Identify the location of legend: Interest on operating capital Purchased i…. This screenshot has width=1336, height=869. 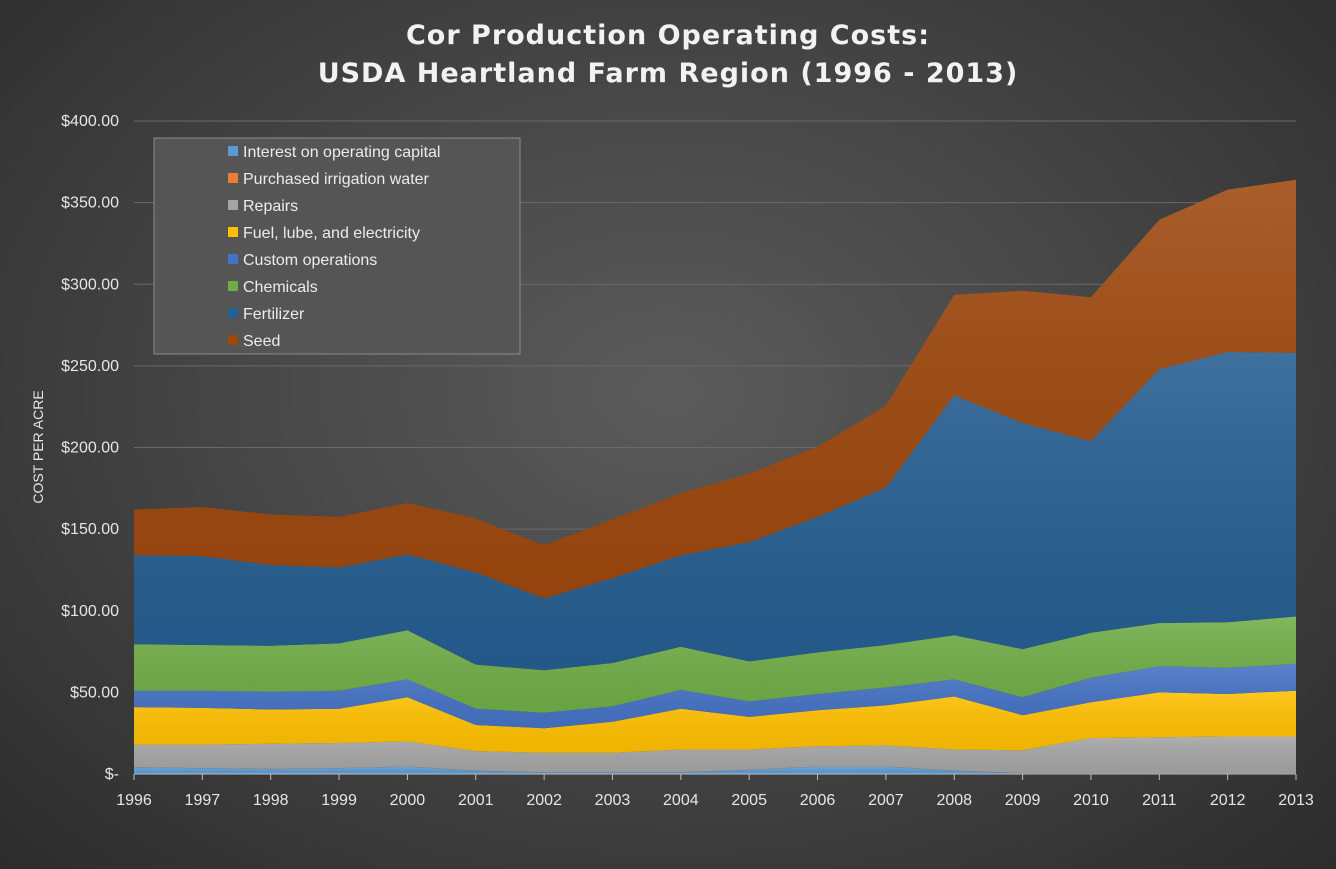
(337, 246).